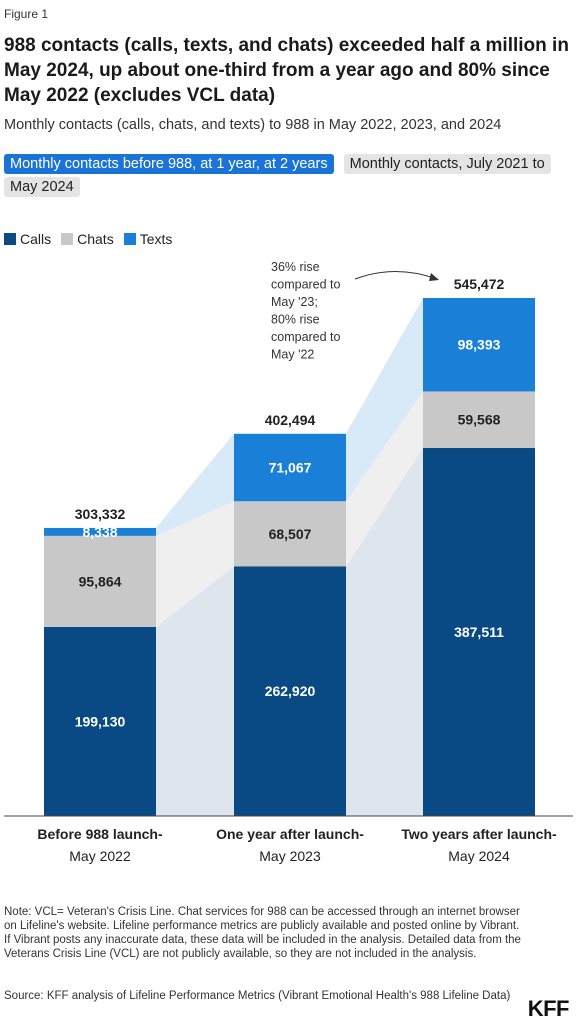 The height and width of the screenshot is (1024, 577). I want to click on figure-label: Figure 1, so click(26, 14).